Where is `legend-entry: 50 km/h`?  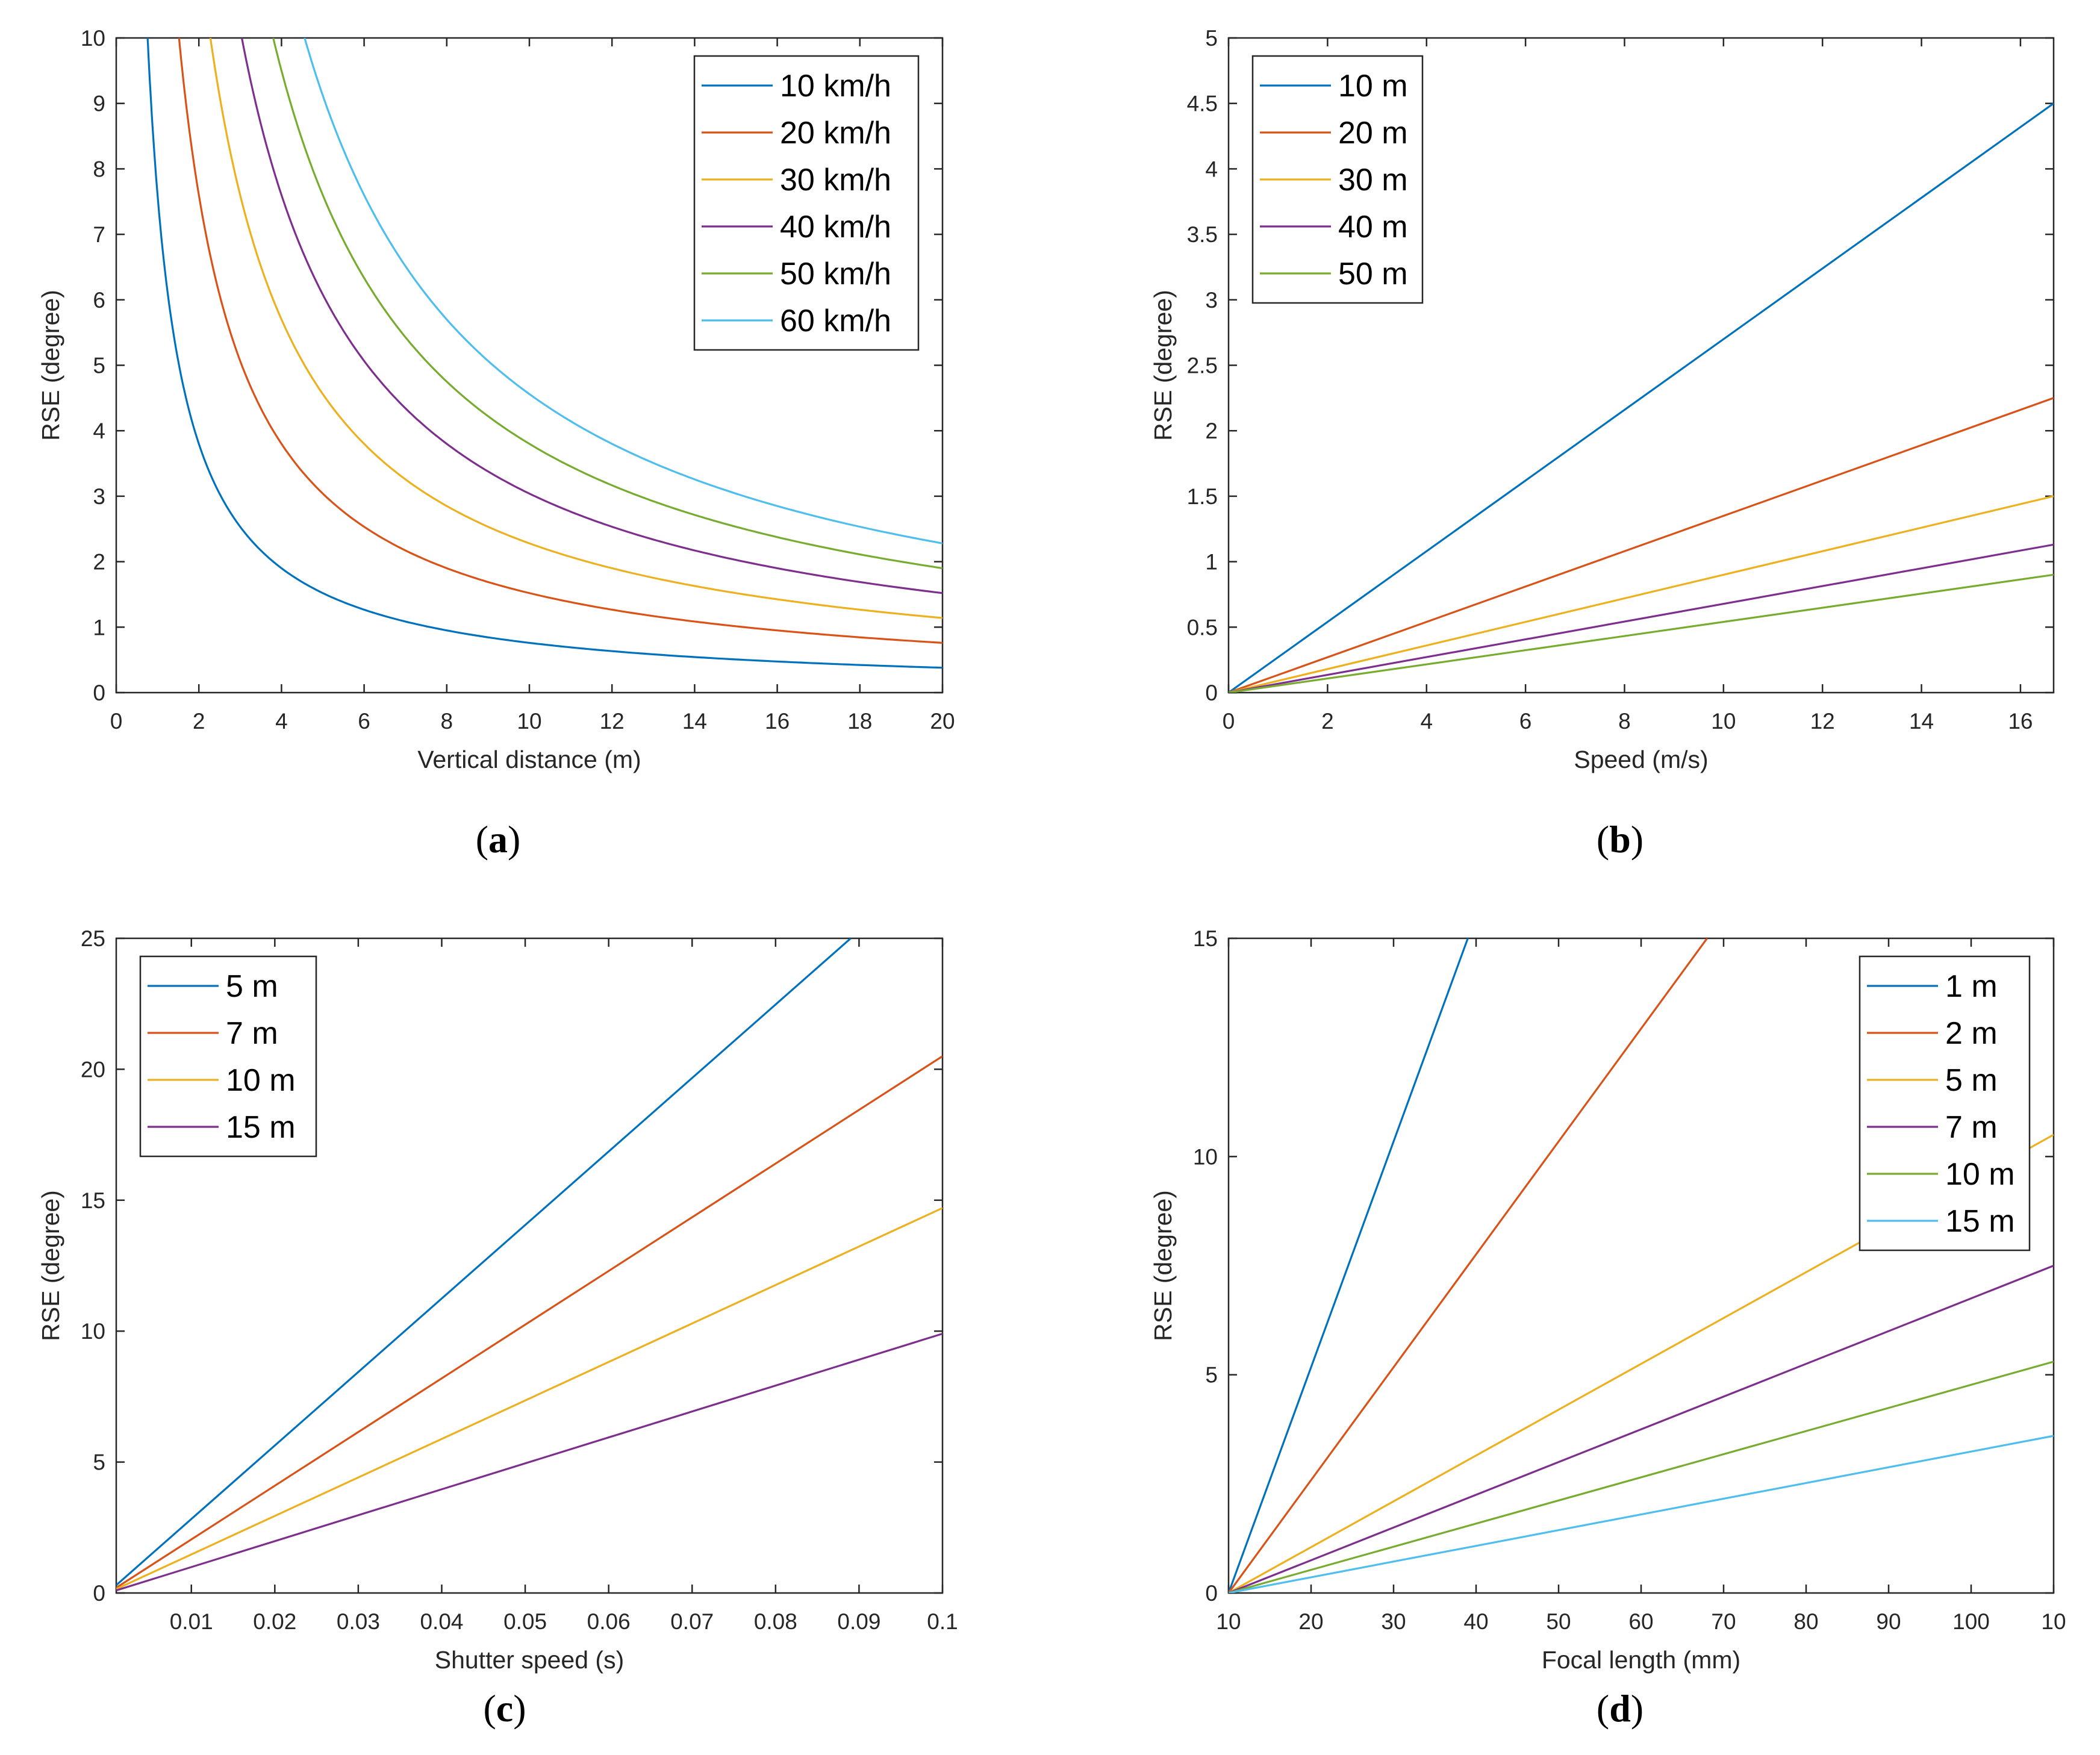
legend-entry: 50 km/h is located at coordinates (835, 274).